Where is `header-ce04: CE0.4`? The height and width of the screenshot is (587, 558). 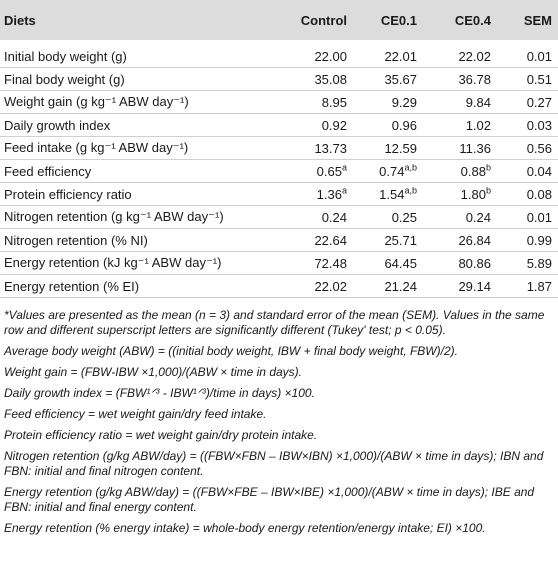
header-ce04: CE0.4 is located at coordinates (460, 20).